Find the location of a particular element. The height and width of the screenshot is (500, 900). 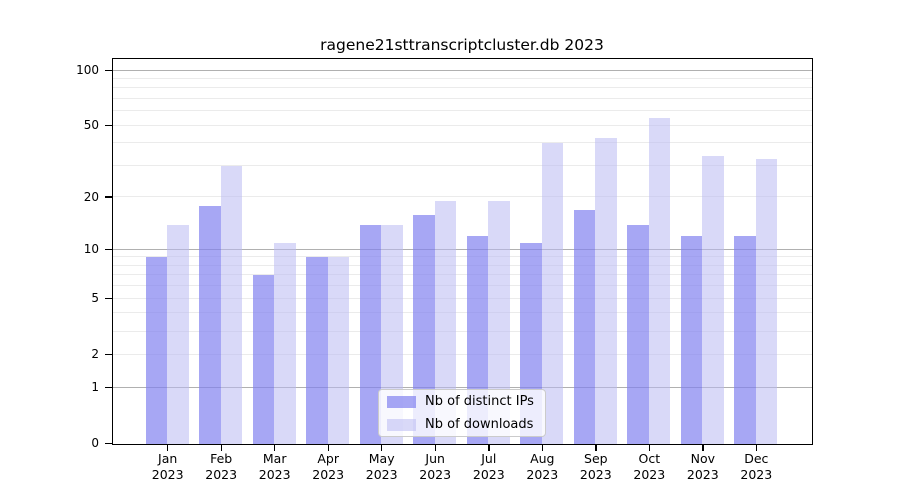

bar-apr-distinct-ips is located at coordinates (317, 350).